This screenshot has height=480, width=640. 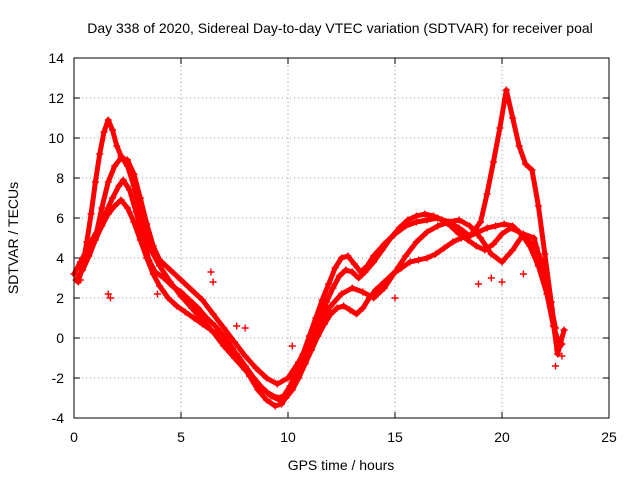 I want to click on y-tick-label: -2, so click(x=58, y=378).